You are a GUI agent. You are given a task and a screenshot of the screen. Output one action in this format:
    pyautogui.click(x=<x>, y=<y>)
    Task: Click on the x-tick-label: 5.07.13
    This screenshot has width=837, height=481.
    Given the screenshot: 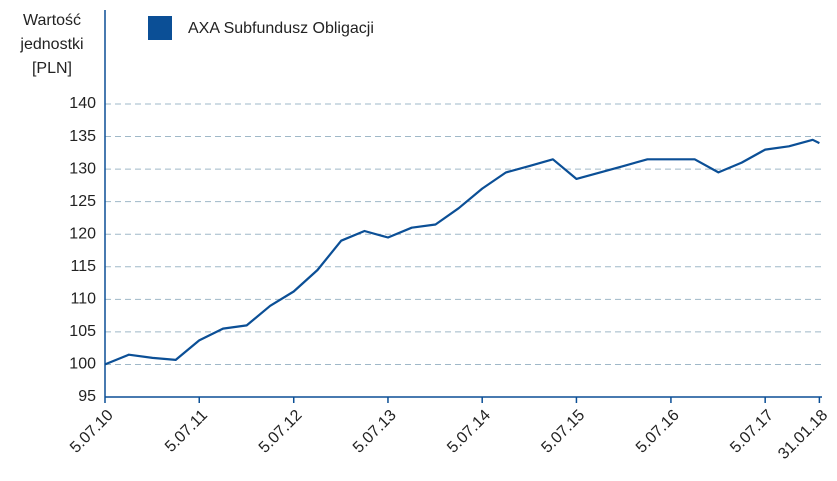 What is the action you would take?
    pyautogui.click(x=375, y=432)
    